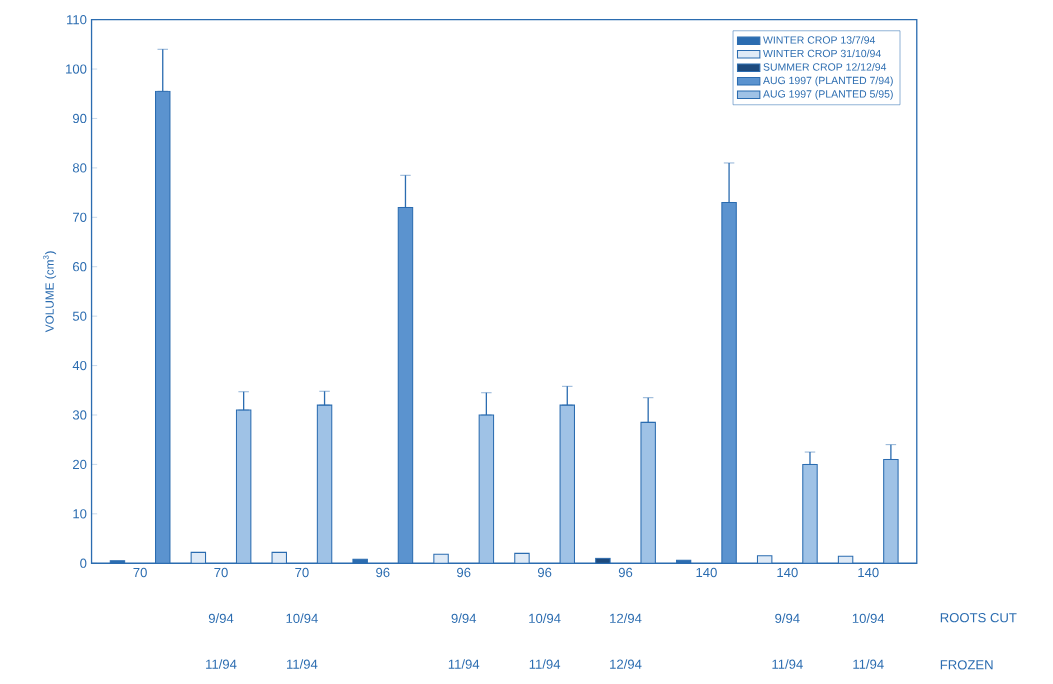 This screenshot has height=684, width=1053. Describe the element at coordinates (76, 69) in the screenshot. I see `y-tick-label: 100` at that location.